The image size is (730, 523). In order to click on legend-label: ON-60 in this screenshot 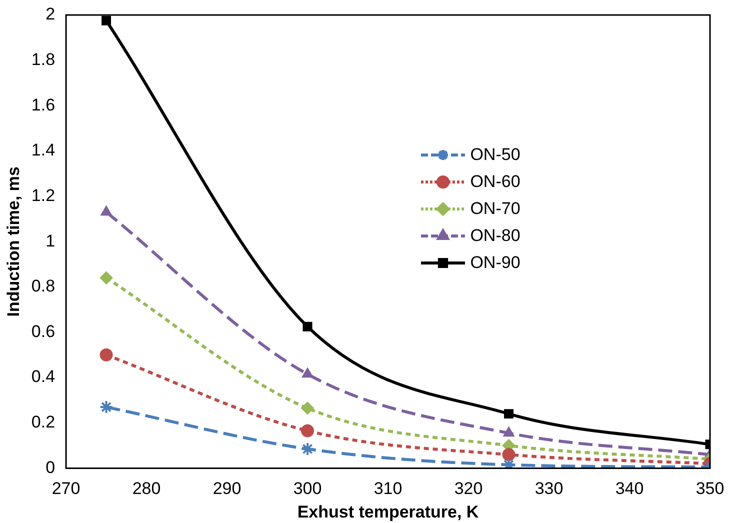, I will do `click(495, 182)`.